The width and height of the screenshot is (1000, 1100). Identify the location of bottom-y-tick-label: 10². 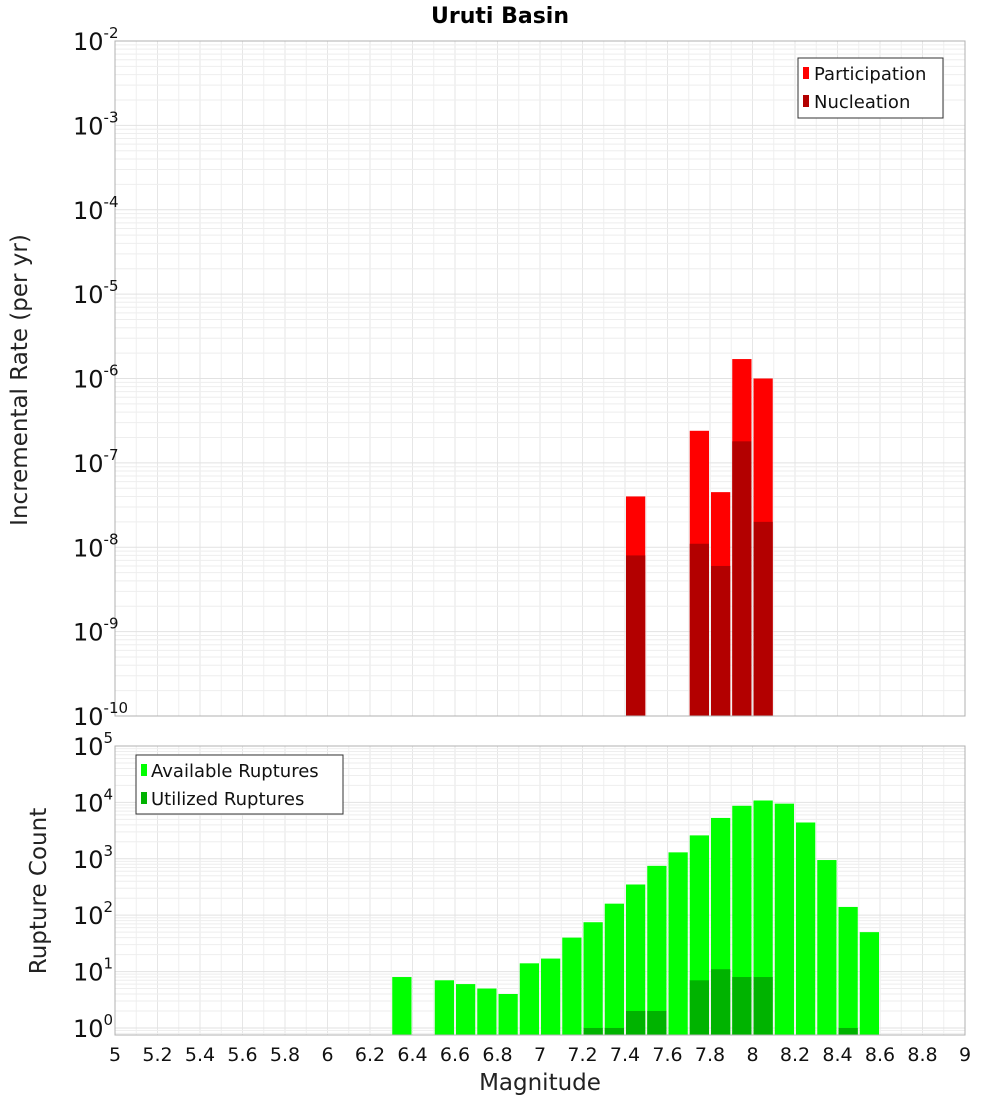
(93, 914).